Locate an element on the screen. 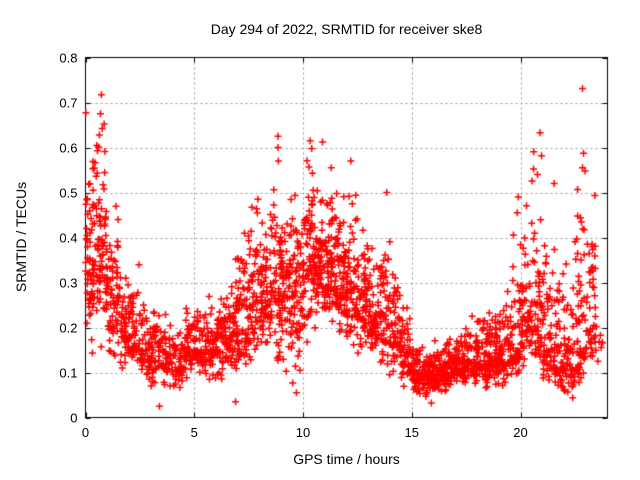 The width and height of the screenshot is (640, 480). x-tick-label: 0 is located at coordinates (85, 432).